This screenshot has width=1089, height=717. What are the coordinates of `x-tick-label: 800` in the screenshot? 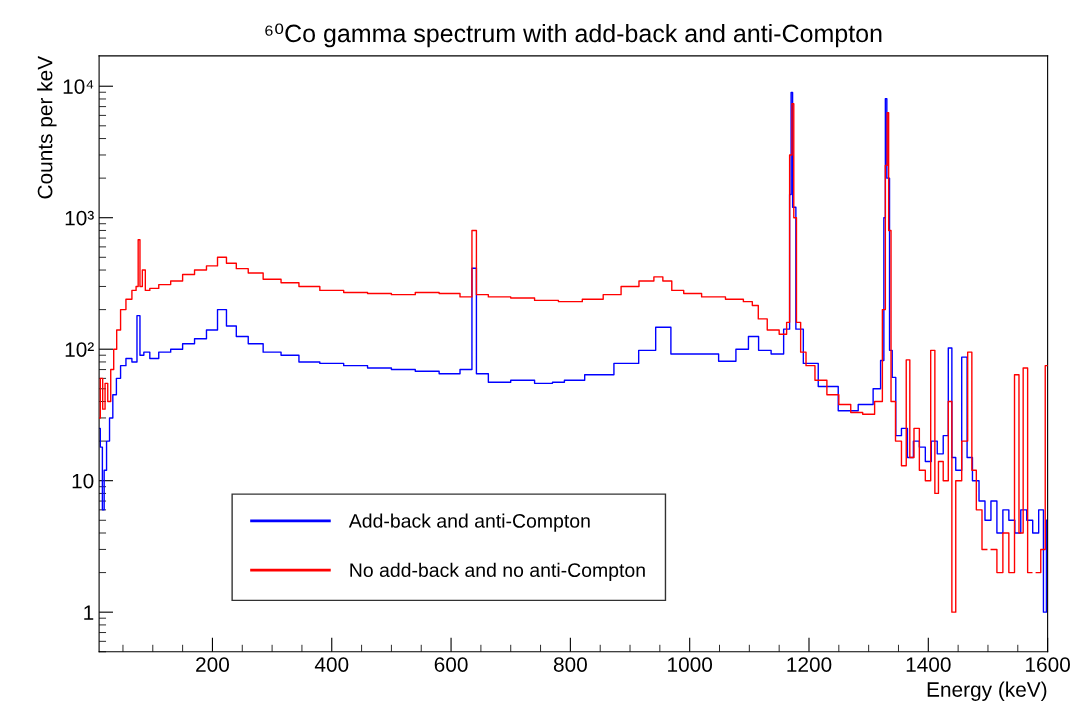 It's located at (570, 664).